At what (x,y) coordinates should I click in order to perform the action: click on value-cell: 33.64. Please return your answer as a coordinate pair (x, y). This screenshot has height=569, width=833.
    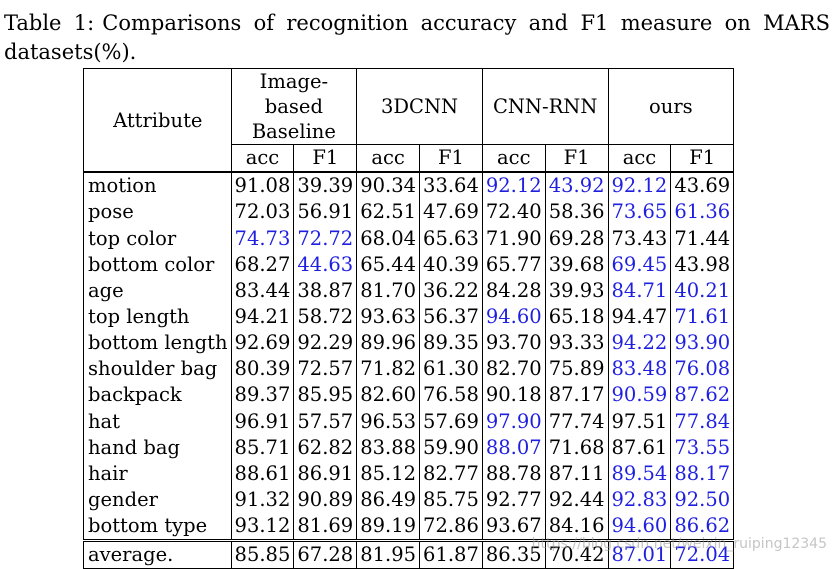
    Looking at the image, I should click on (451, 185).